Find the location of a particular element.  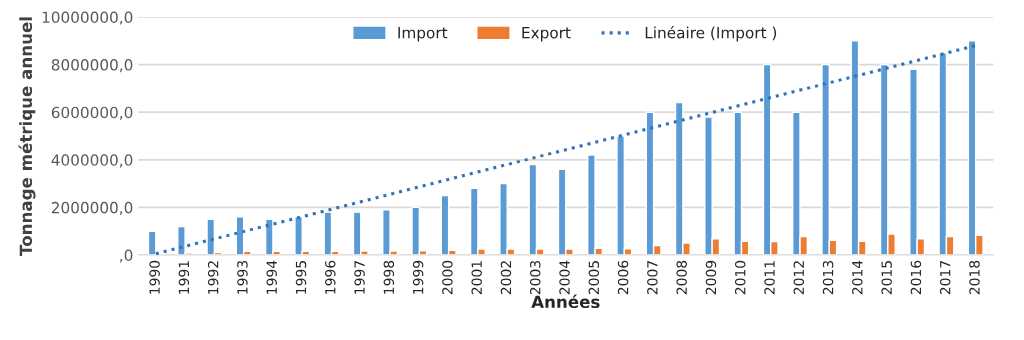

legend-label: Export is located at coordinates (546, 34).